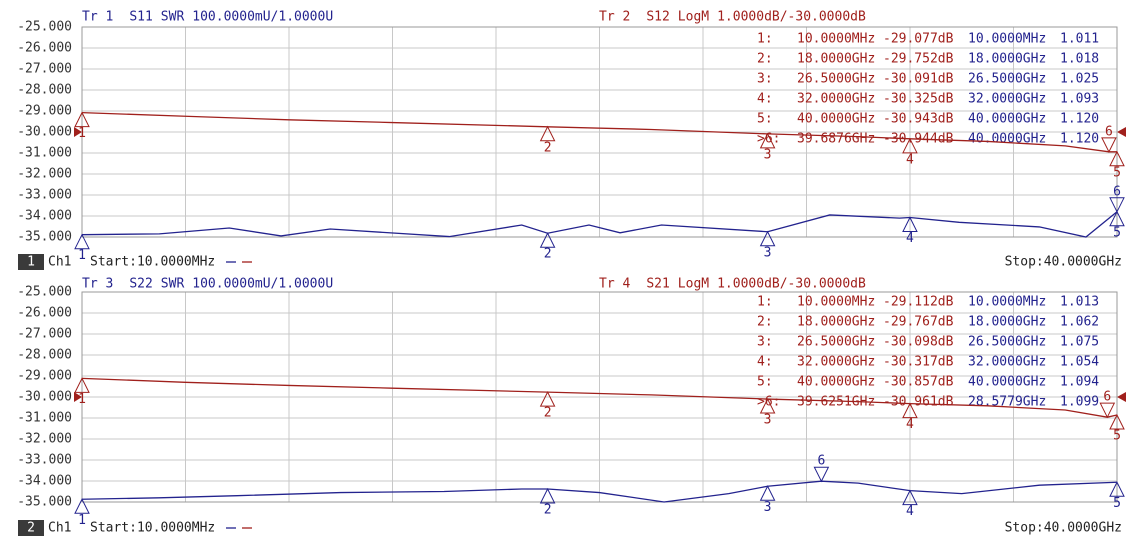 The height and width of the screenshot is (544, 1138). I want to click on marker-table-index: 5:, so click(765, 119).